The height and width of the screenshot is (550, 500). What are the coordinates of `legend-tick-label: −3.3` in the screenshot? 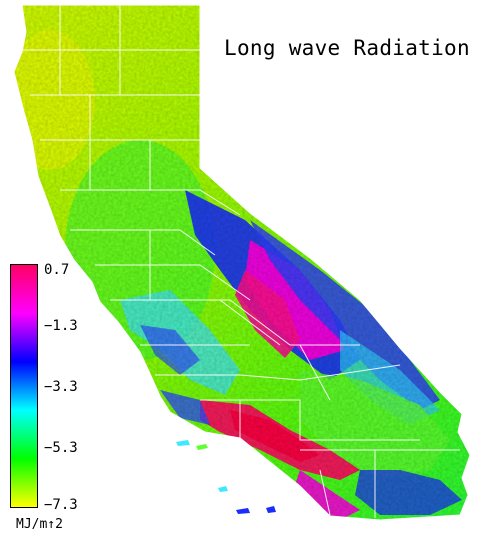 It's located at (61, 387).